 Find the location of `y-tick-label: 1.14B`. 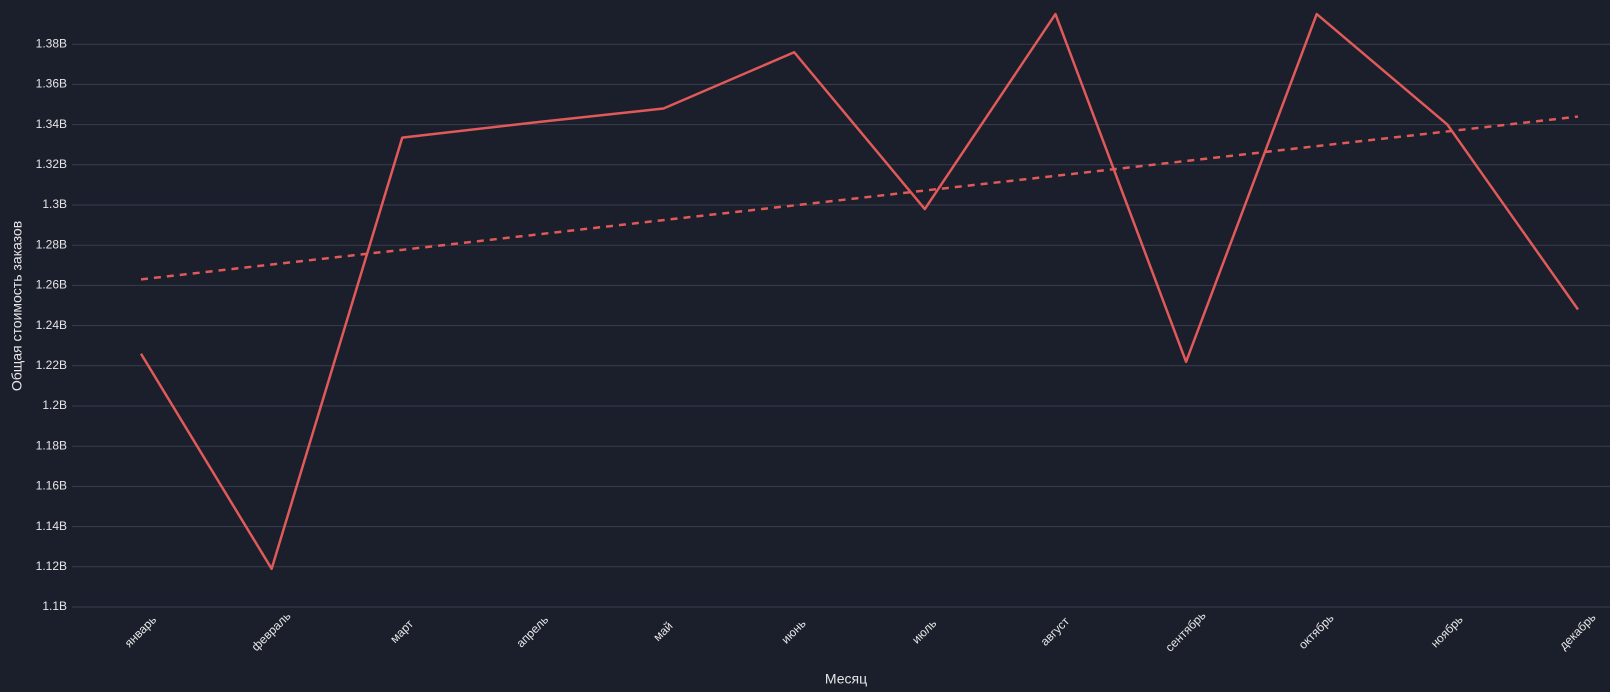

y-tick-label: 1.14B is located at coordinates (51, 526).